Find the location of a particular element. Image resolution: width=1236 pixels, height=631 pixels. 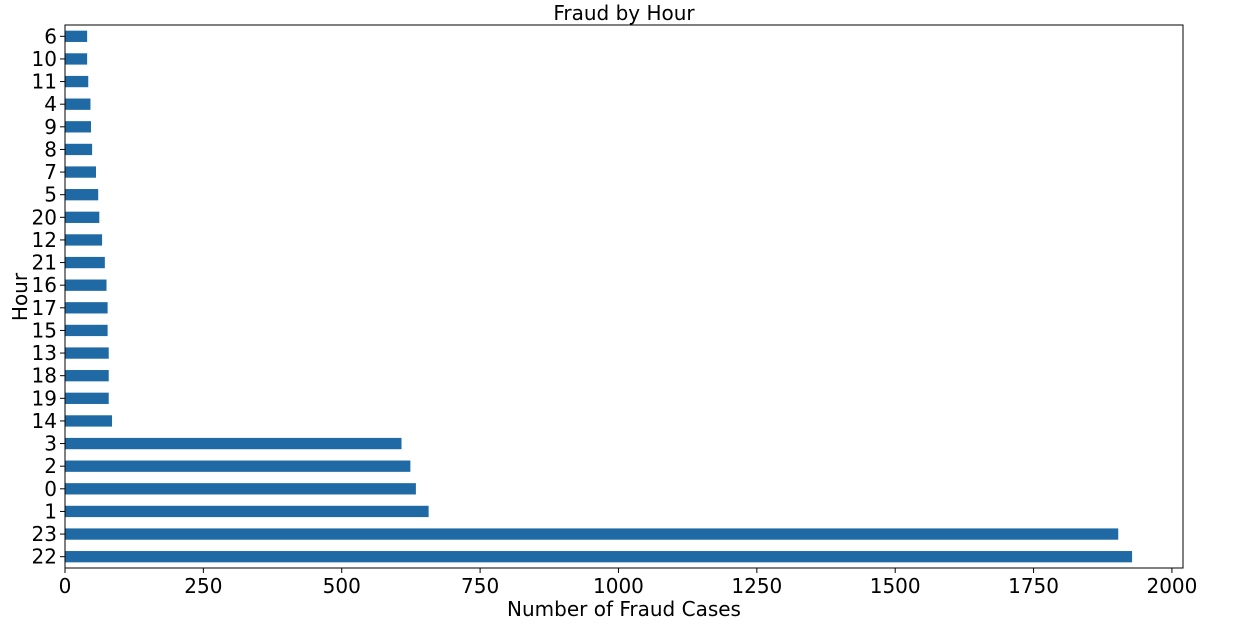

y-tick-label: 6 is located at coordinates (50, 36).